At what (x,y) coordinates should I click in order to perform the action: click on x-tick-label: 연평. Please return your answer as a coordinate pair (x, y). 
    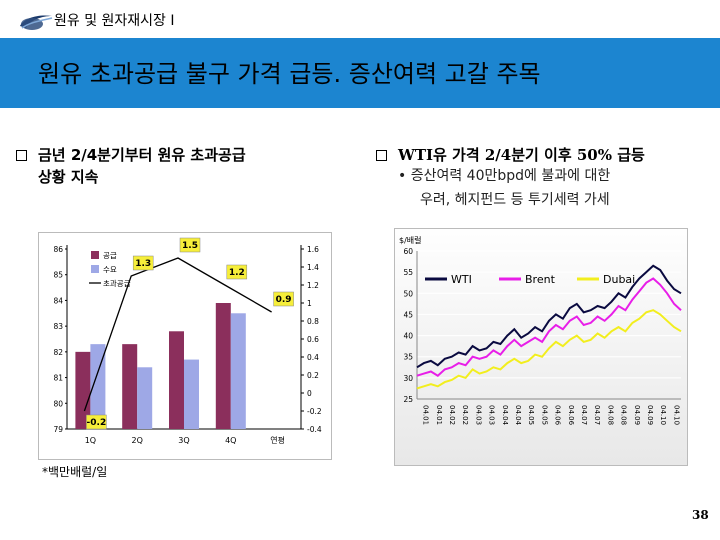
    Looking at the image, I should click on (277, 440).